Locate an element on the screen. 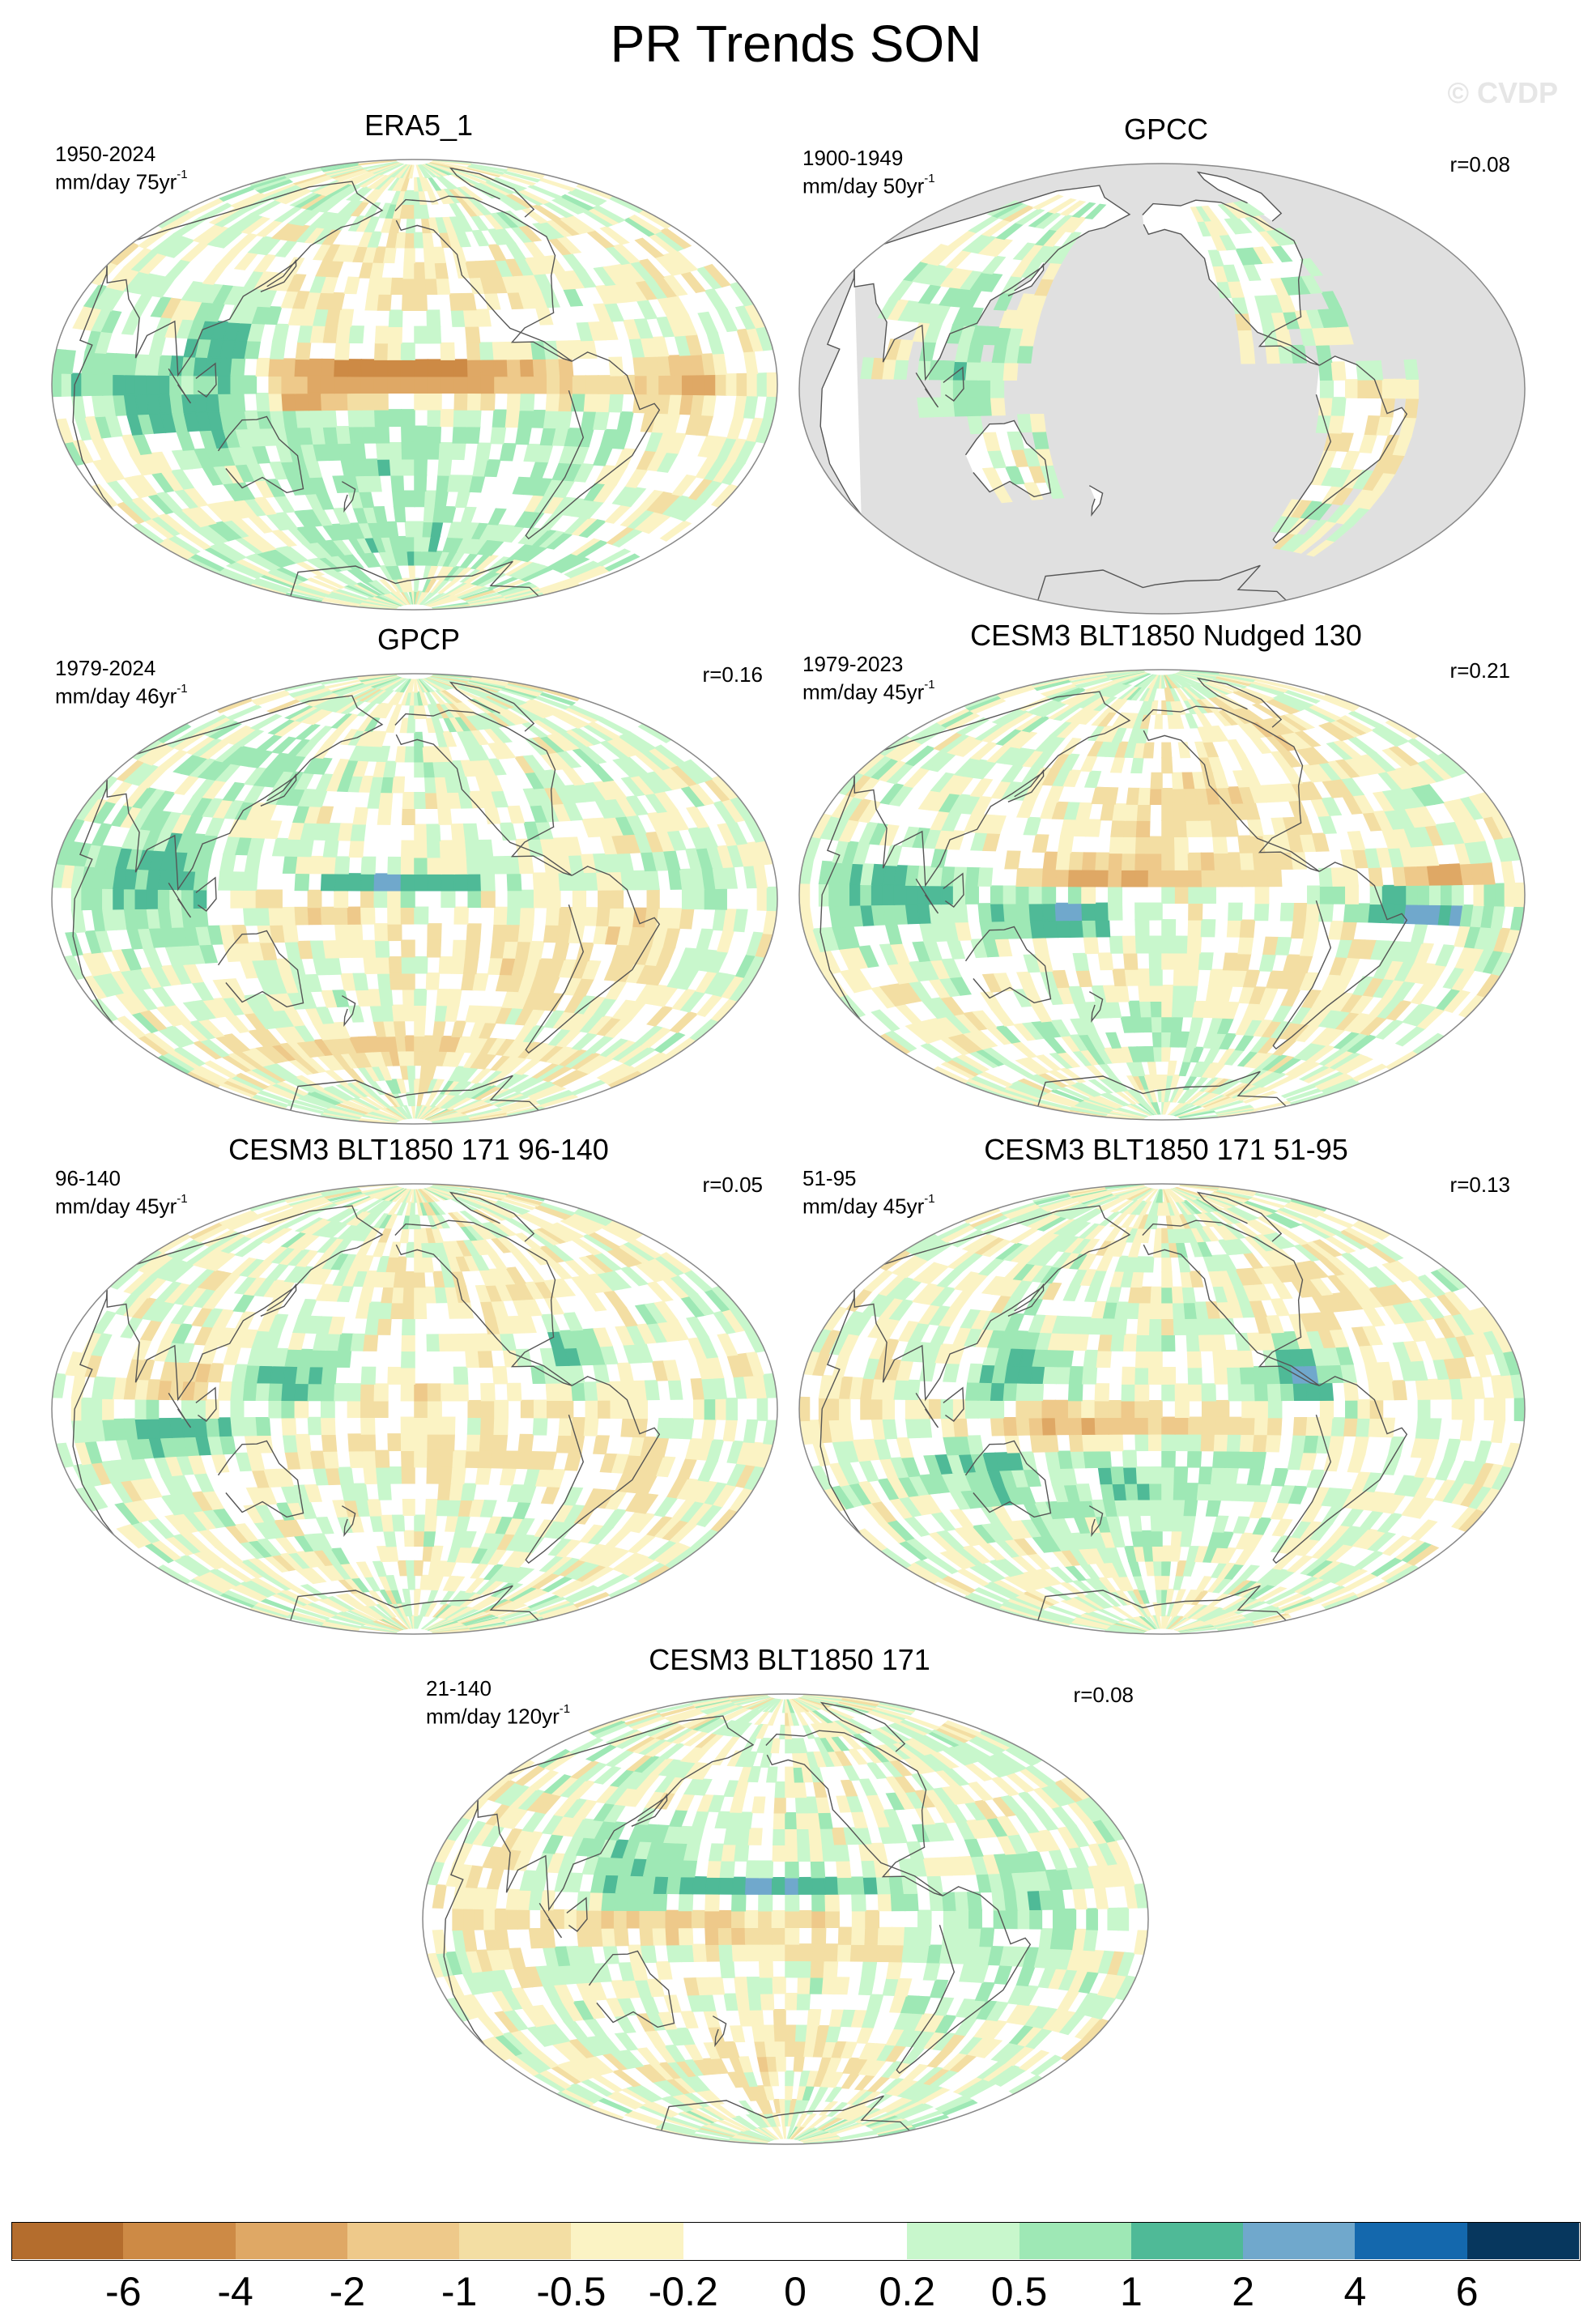 This screenshot has height=2324, width=1592. panel-period: 96-140 is located at coordinates (88, 1178).